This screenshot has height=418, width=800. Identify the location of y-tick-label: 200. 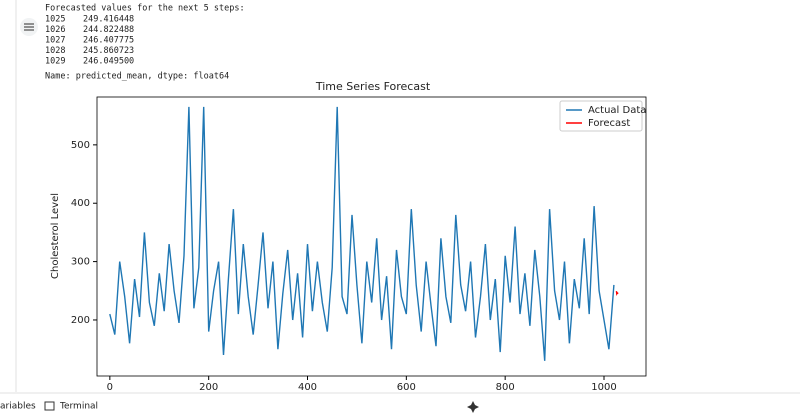
(80, 320).